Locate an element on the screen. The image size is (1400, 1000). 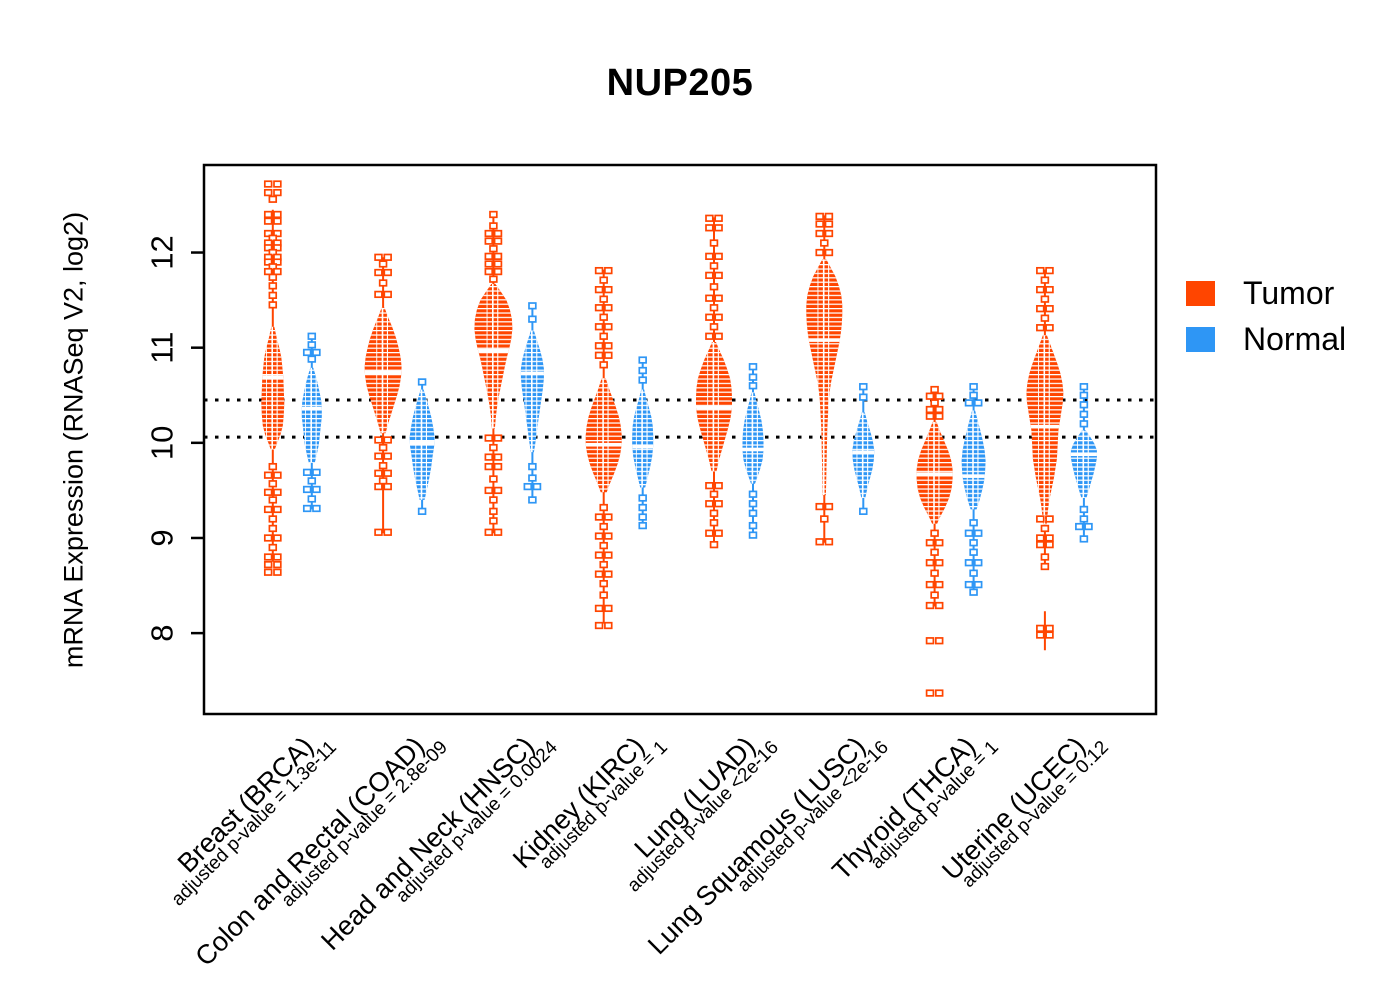
violin-thca-normal is located at coordinates (973, 489).